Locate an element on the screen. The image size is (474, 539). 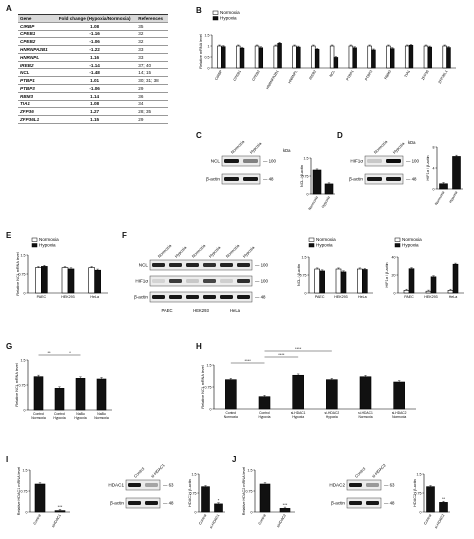
table-row: PTBP3 -1.06 29 is located at coordinates (93, 88).